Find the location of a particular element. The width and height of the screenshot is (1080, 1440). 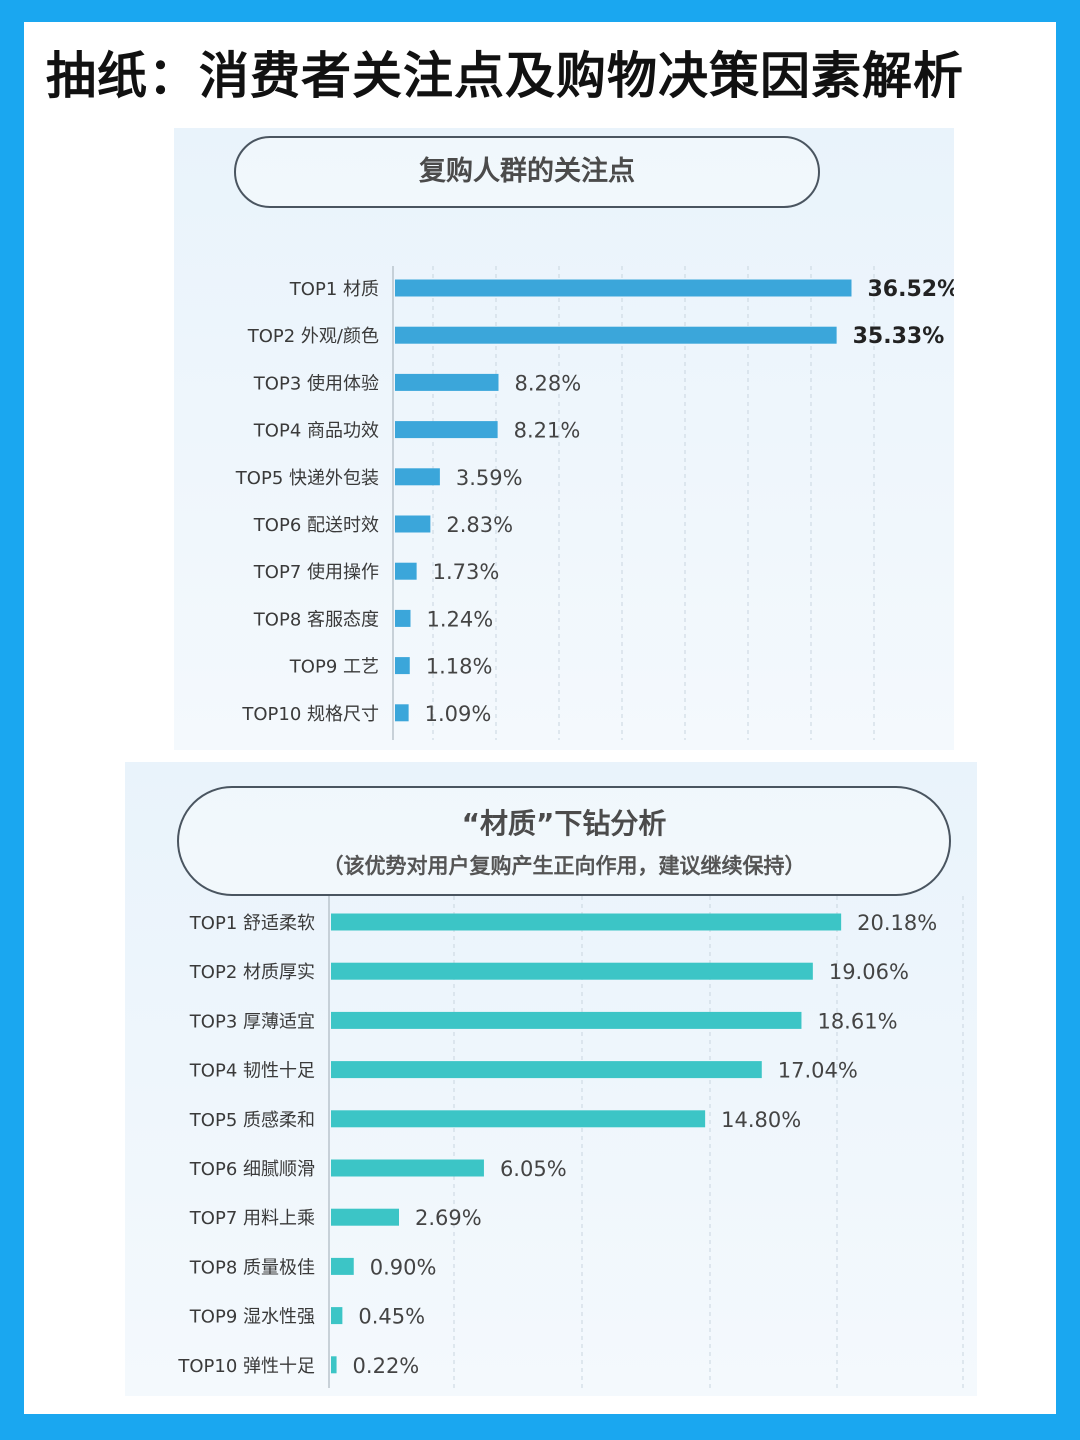

value-label: 6.05% is located at coordinates (533, 1169).